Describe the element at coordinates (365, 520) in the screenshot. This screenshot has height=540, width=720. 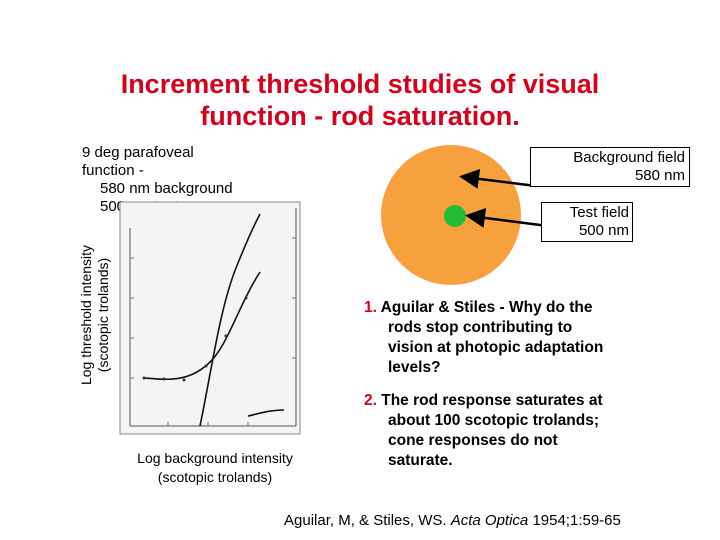
I see `citation-authors: Aguilar, M, & Stiles, WS.` at that location.